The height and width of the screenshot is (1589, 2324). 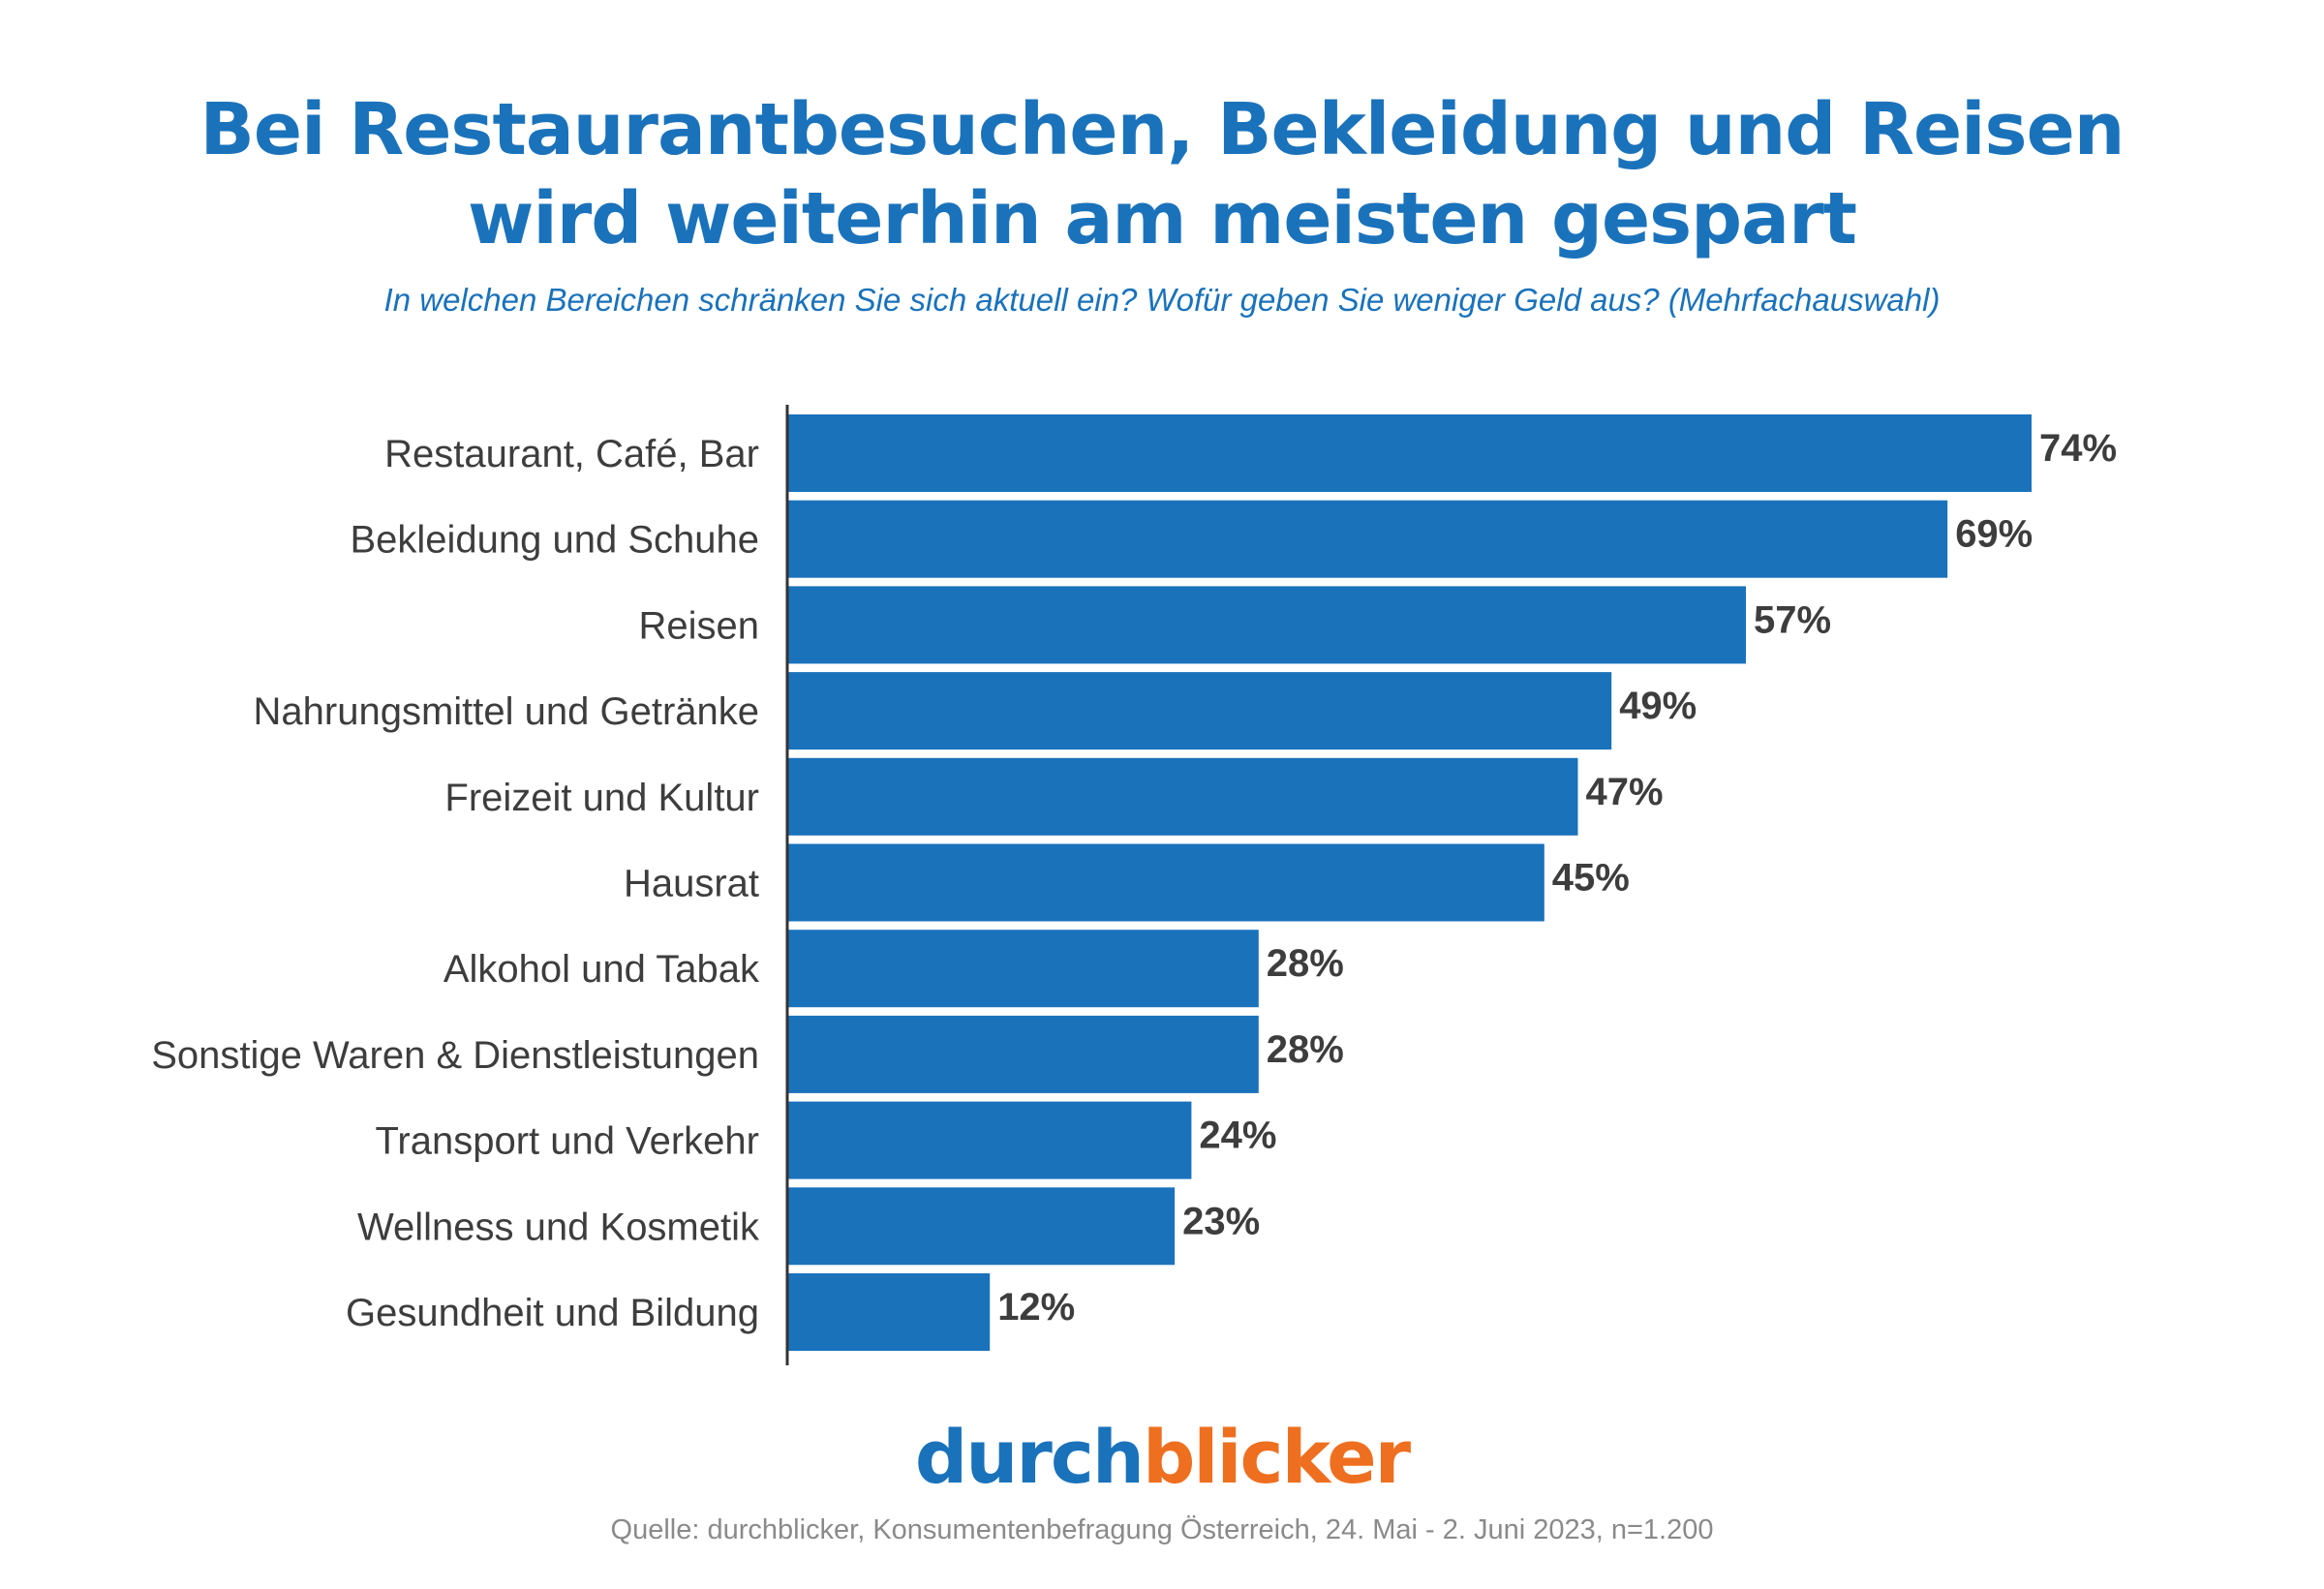 I want to click on value-label: 24%, so click(x=1237, y=1136).